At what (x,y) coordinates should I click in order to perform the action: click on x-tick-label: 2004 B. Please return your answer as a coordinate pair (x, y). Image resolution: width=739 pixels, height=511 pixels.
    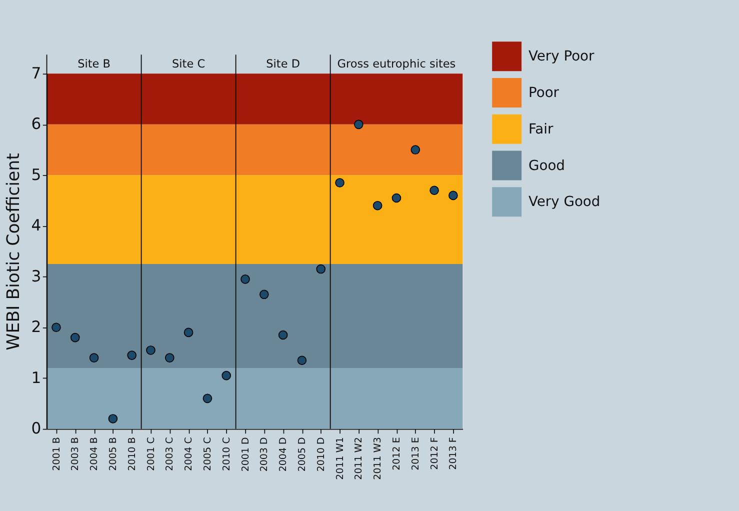
    Looking at the image, I should click on (94, 454).